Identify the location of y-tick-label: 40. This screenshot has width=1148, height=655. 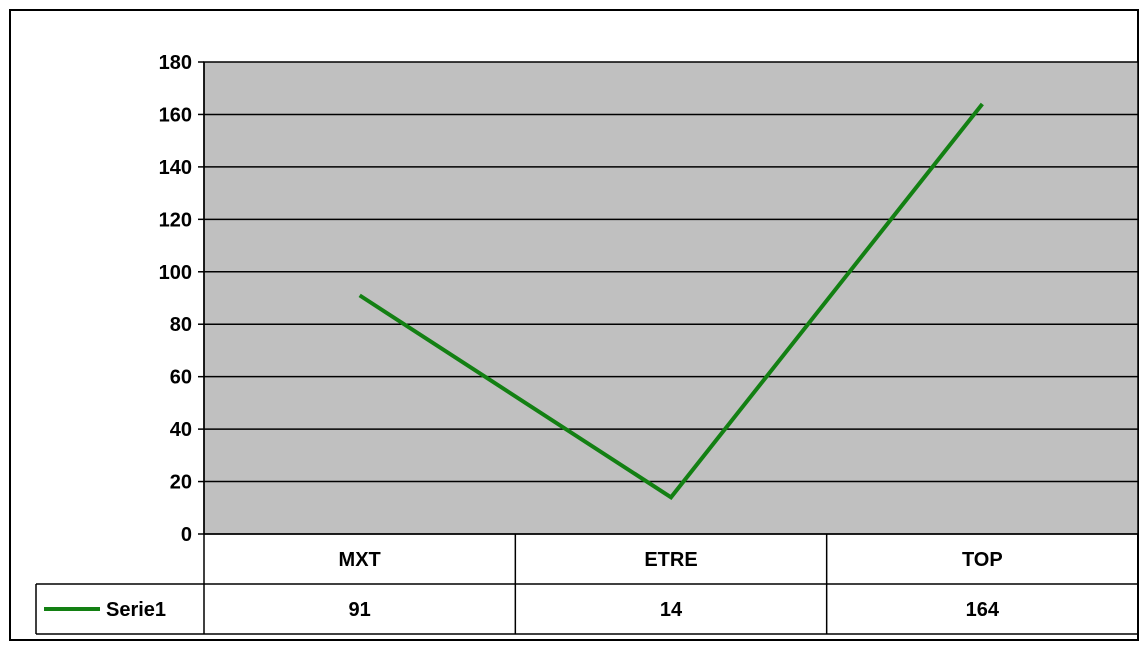
(181, 430).